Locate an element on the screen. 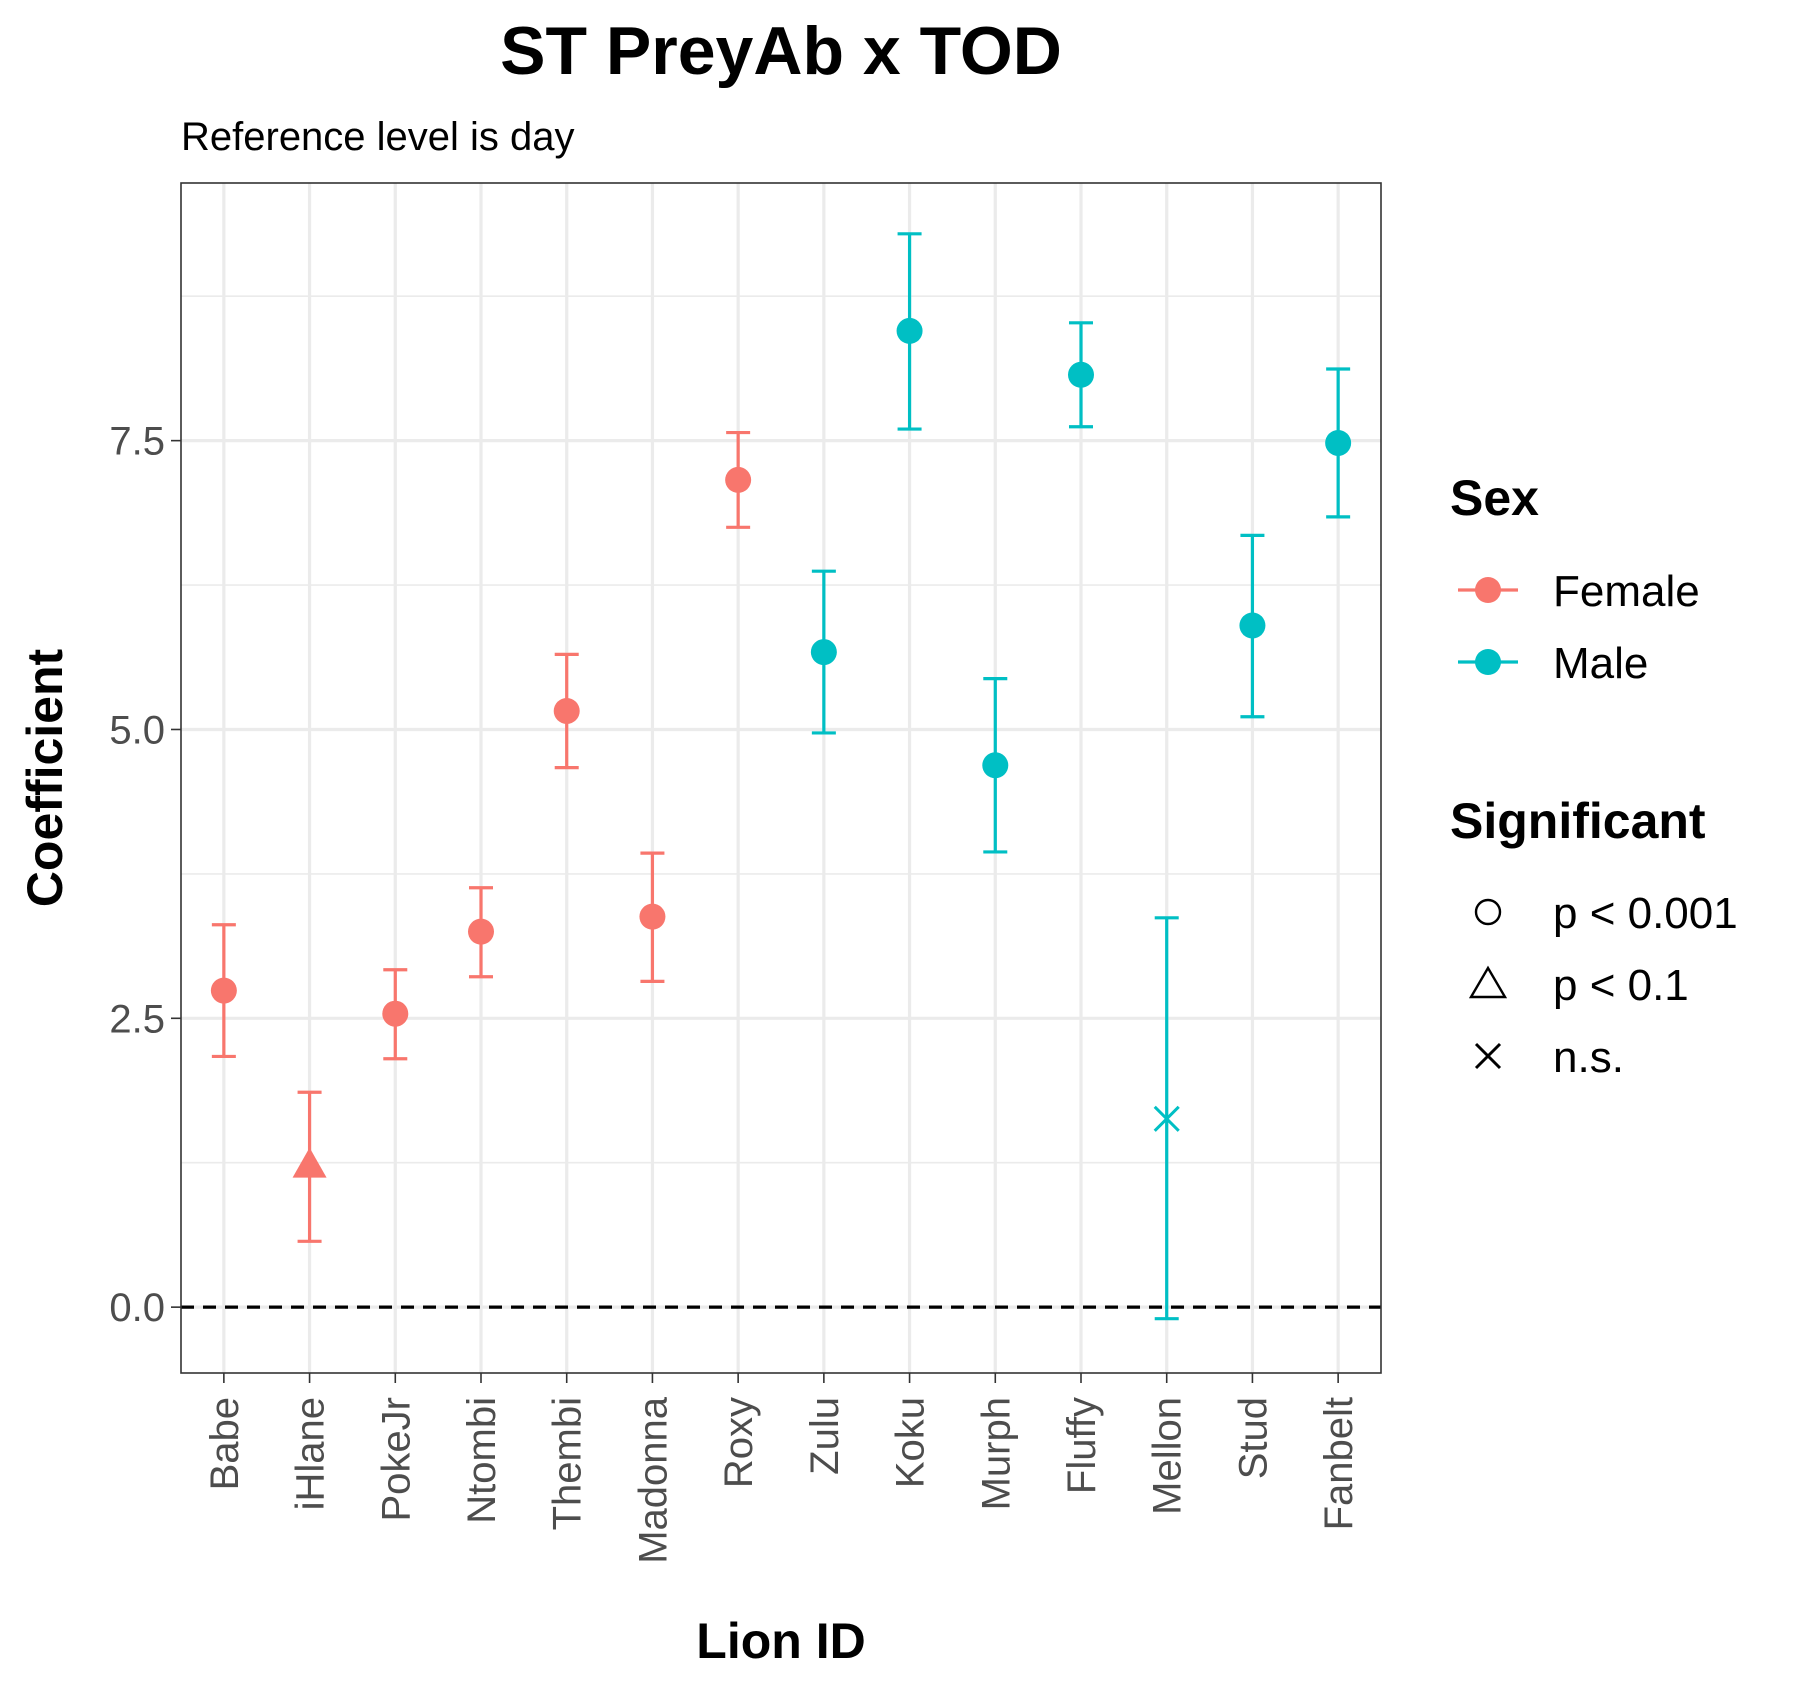 This screenshot has height=1687, width=1800. chart-title: ST PreyAb x TOD is located at coordinates (781, 51).